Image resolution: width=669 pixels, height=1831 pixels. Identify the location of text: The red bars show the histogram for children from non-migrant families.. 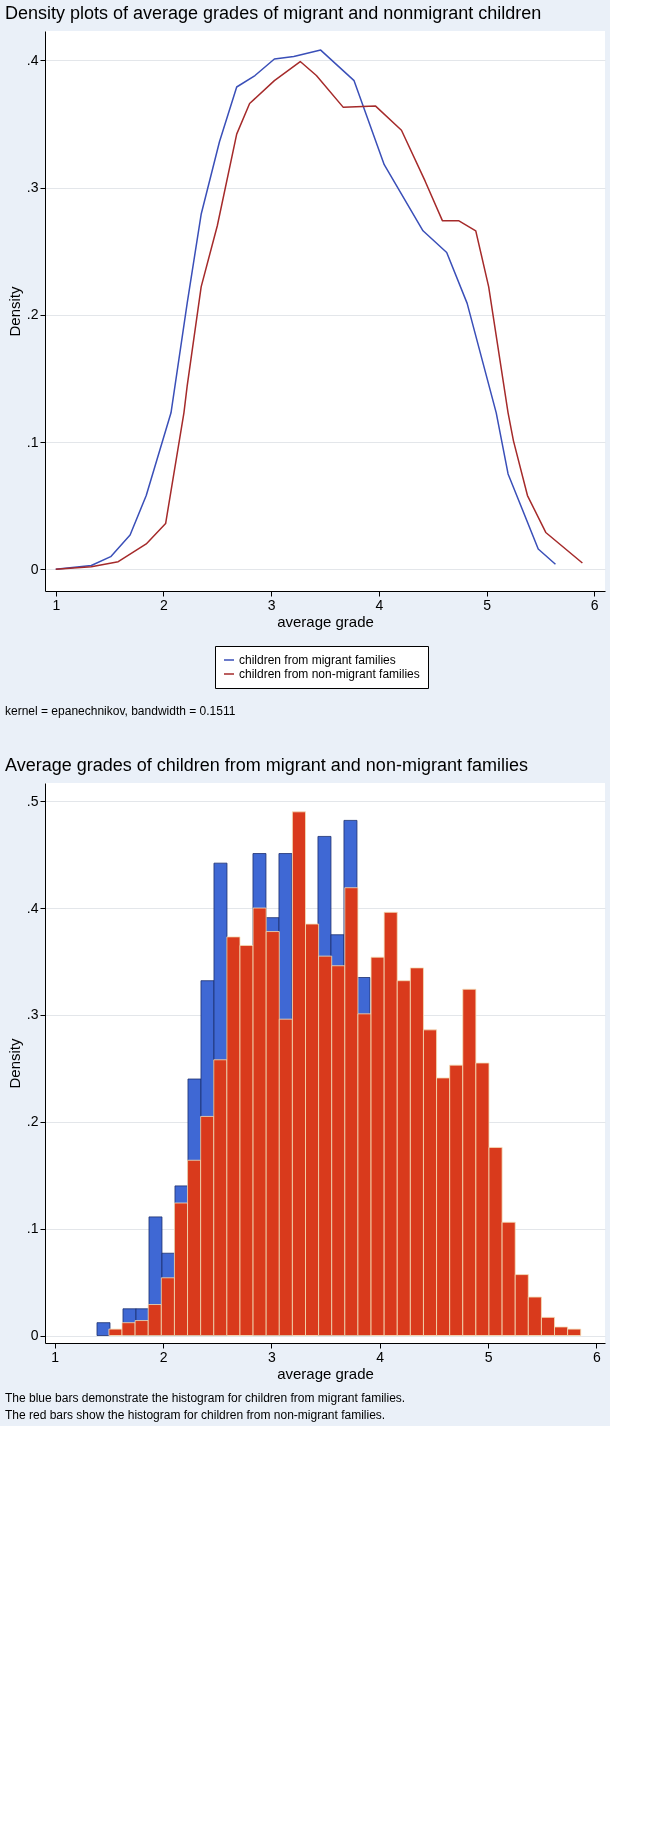
(195, 1415).